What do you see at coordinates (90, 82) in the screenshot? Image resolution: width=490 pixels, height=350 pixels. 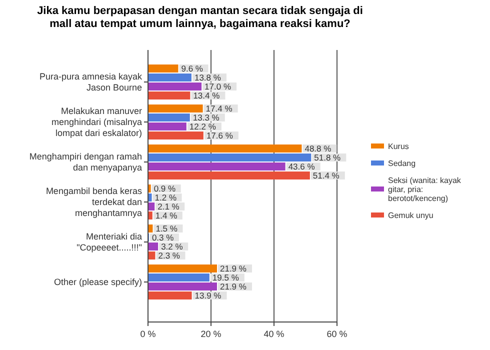 I see `y-tick-label: Pura-pura amnesia kayak Jason Bourne` at bounding box center [90, 82].